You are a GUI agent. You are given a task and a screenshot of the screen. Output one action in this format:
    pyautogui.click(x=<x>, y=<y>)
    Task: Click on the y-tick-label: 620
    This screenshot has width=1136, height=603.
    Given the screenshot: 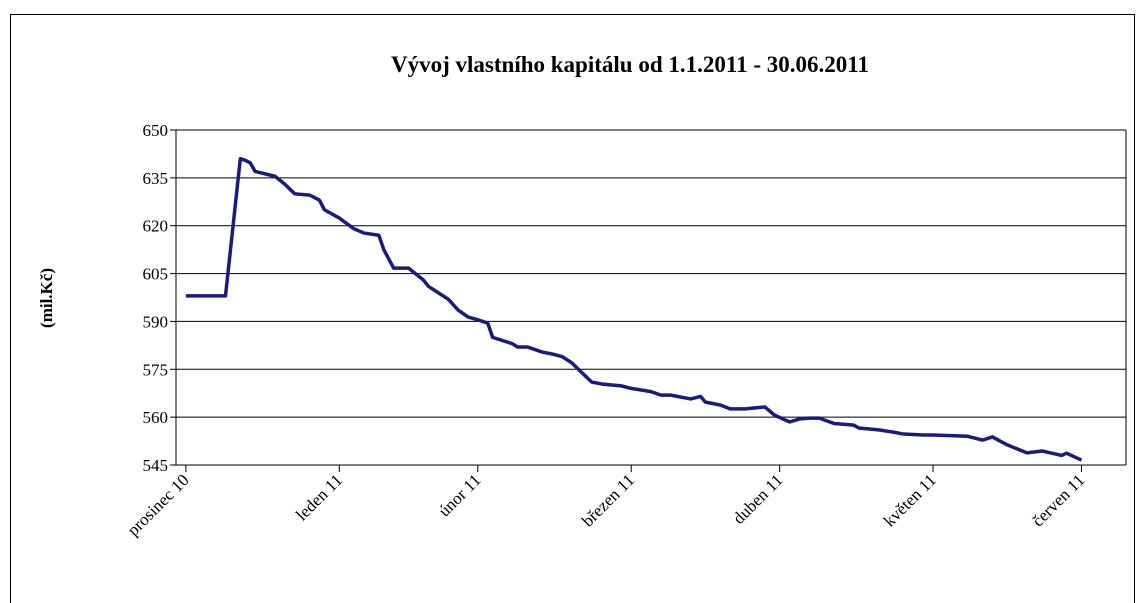 What is the action you would take?
    pyautogui.click(x=156, y=226)
    